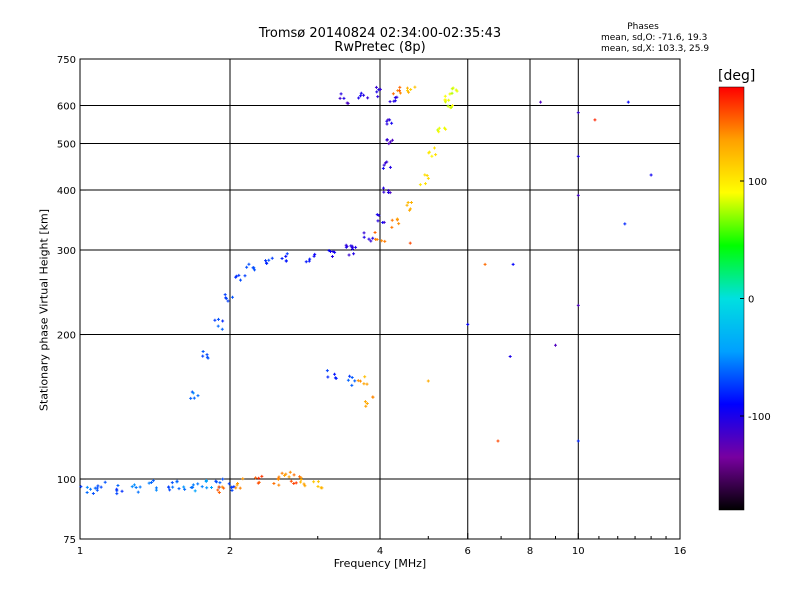  What do you see at coordinates (380, 47) in the screenshot?
I see `chart-subtitle: RwPretec (8p)` at bounding box center [380, 47].